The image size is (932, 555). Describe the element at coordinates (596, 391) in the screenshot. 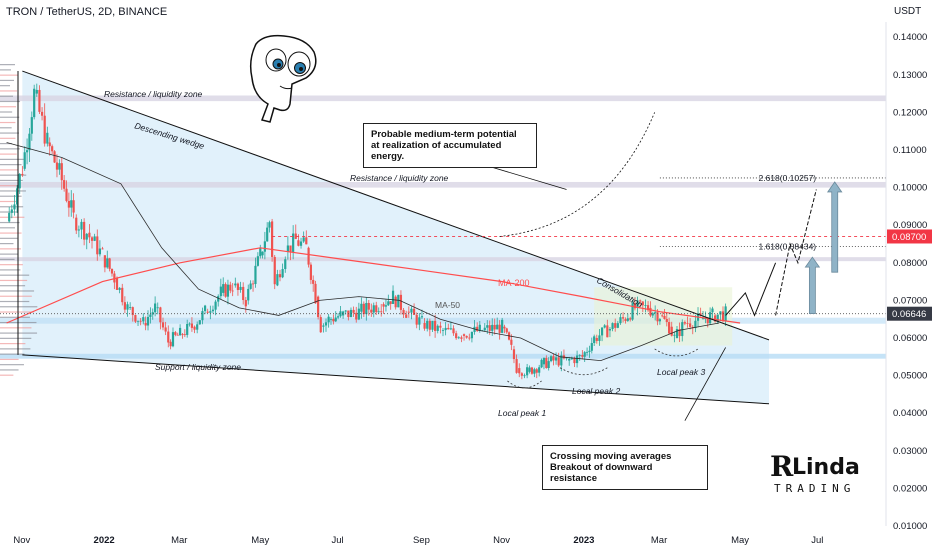

I see `annotation-peak-8: Local peak 2` at that location.